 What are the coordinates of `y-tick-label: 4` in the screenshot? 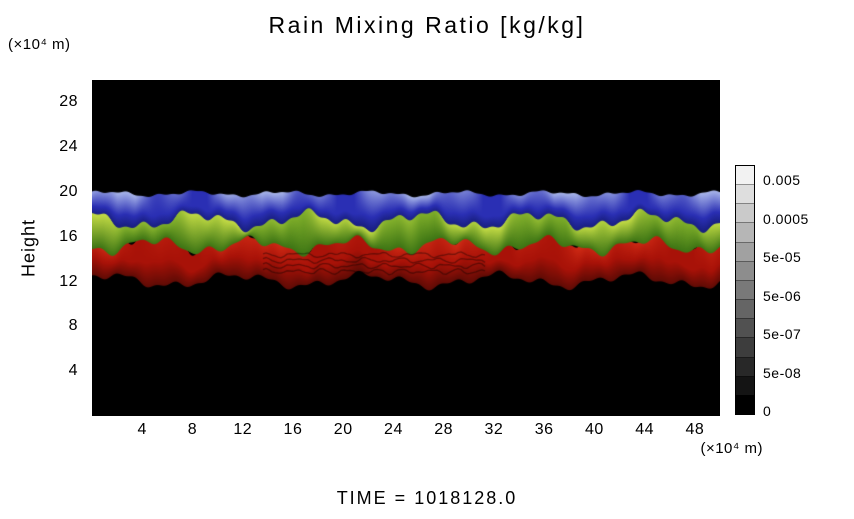 It's located at (73, 371).